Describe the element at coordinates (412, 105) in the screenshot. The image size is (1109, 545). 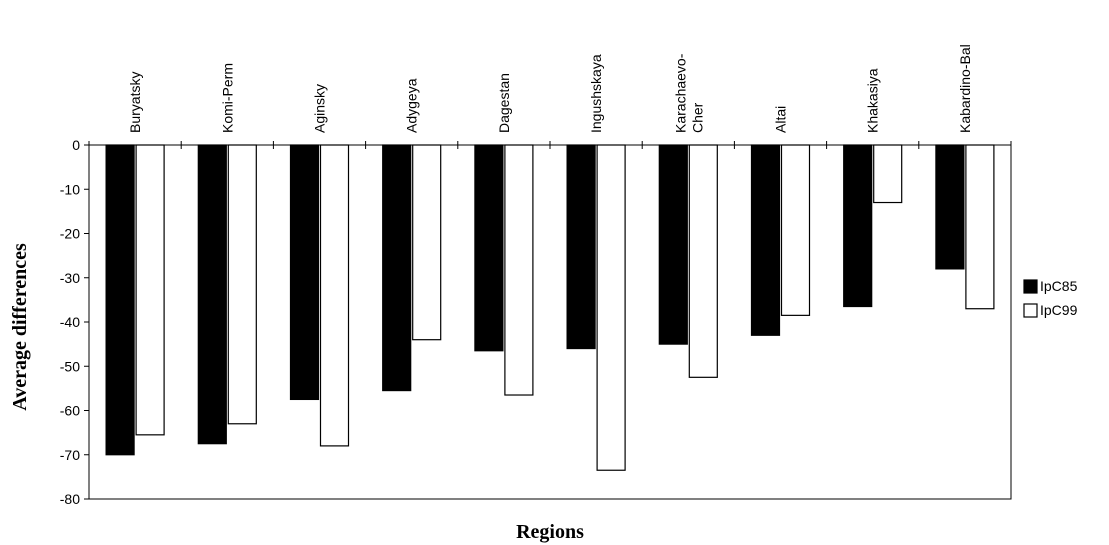
I see `category-label: Adygeya` at that location.